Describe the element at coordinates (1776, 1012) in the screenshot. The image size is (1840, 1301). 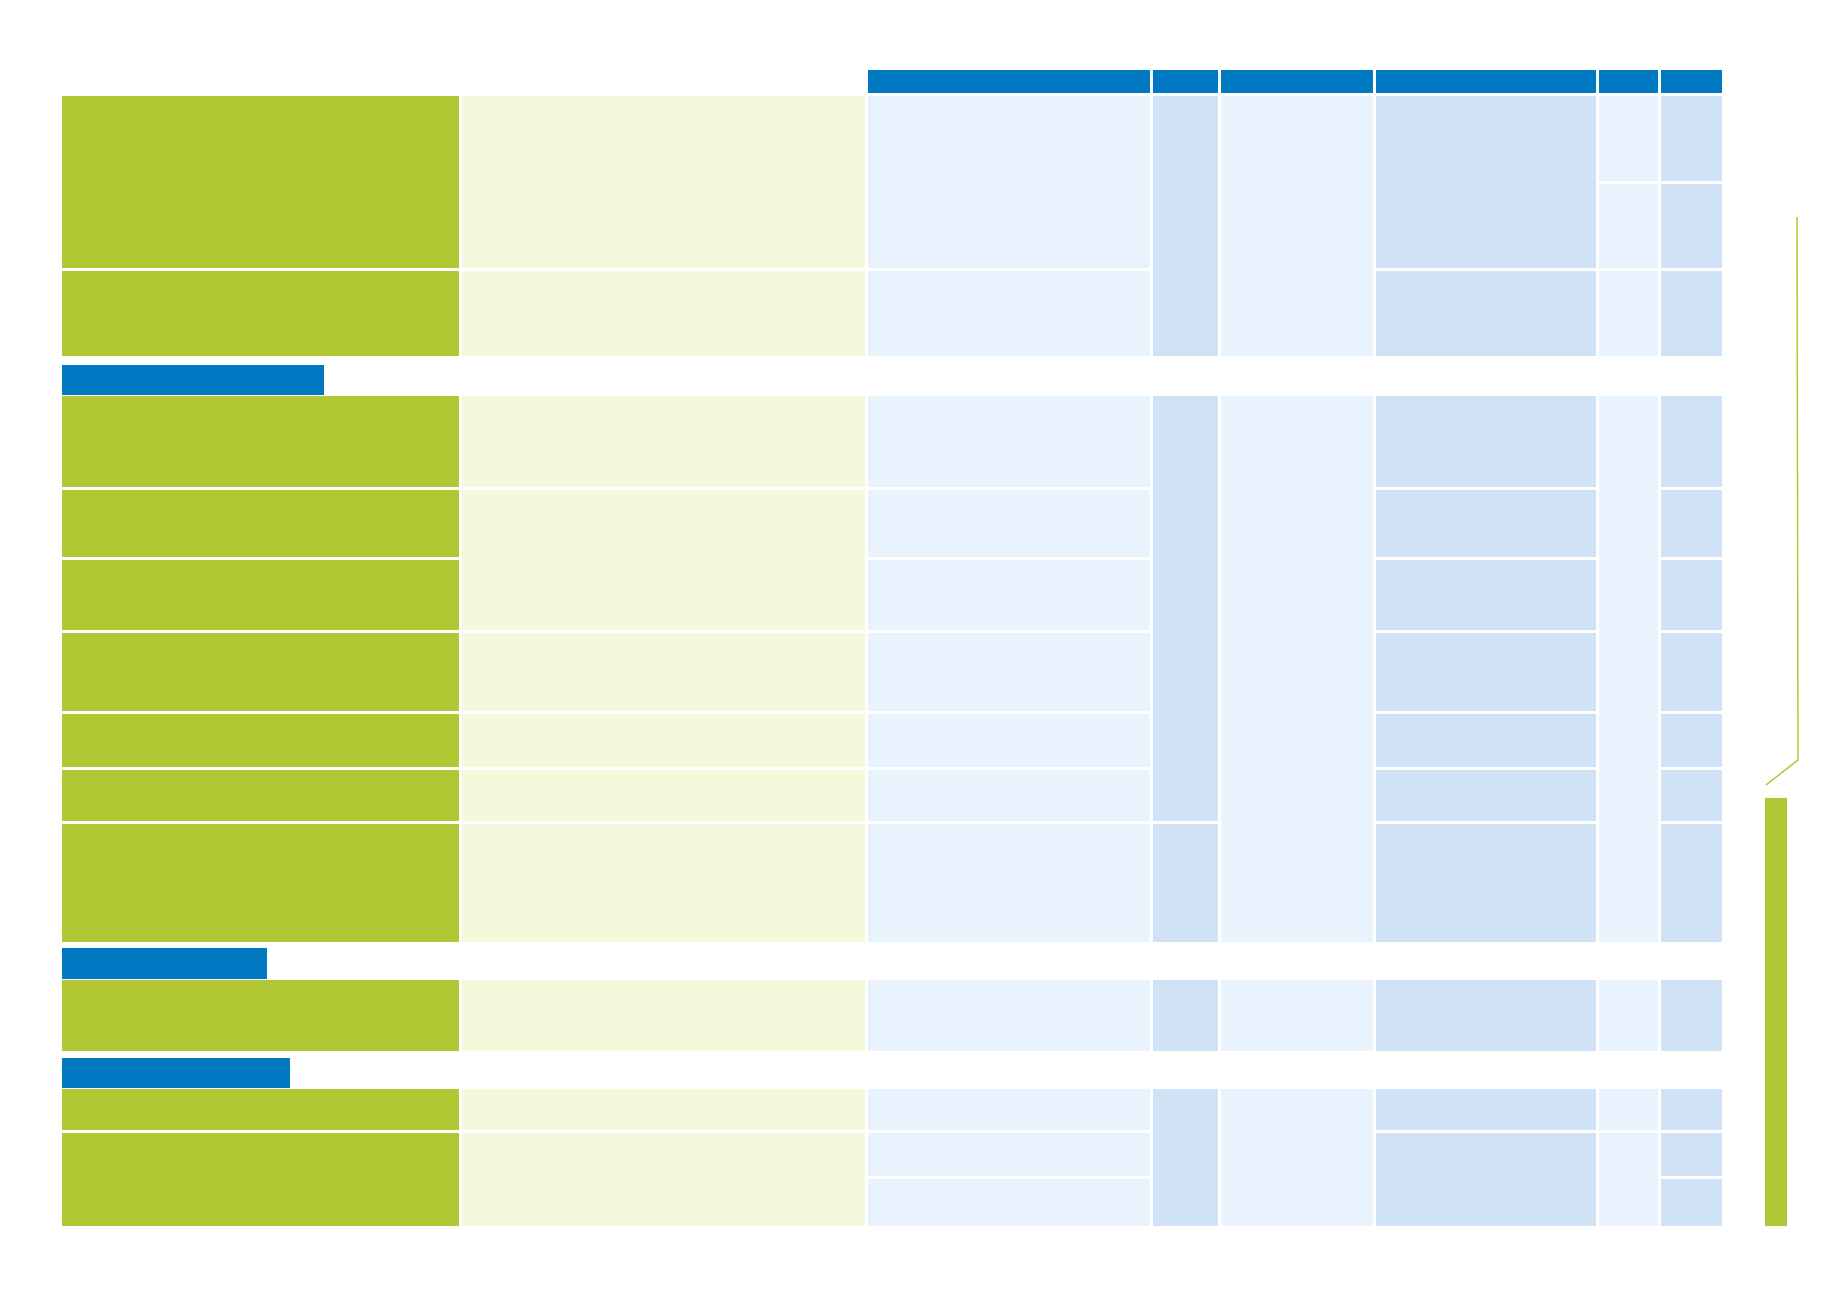
I see `sidebar-bar` at that location.